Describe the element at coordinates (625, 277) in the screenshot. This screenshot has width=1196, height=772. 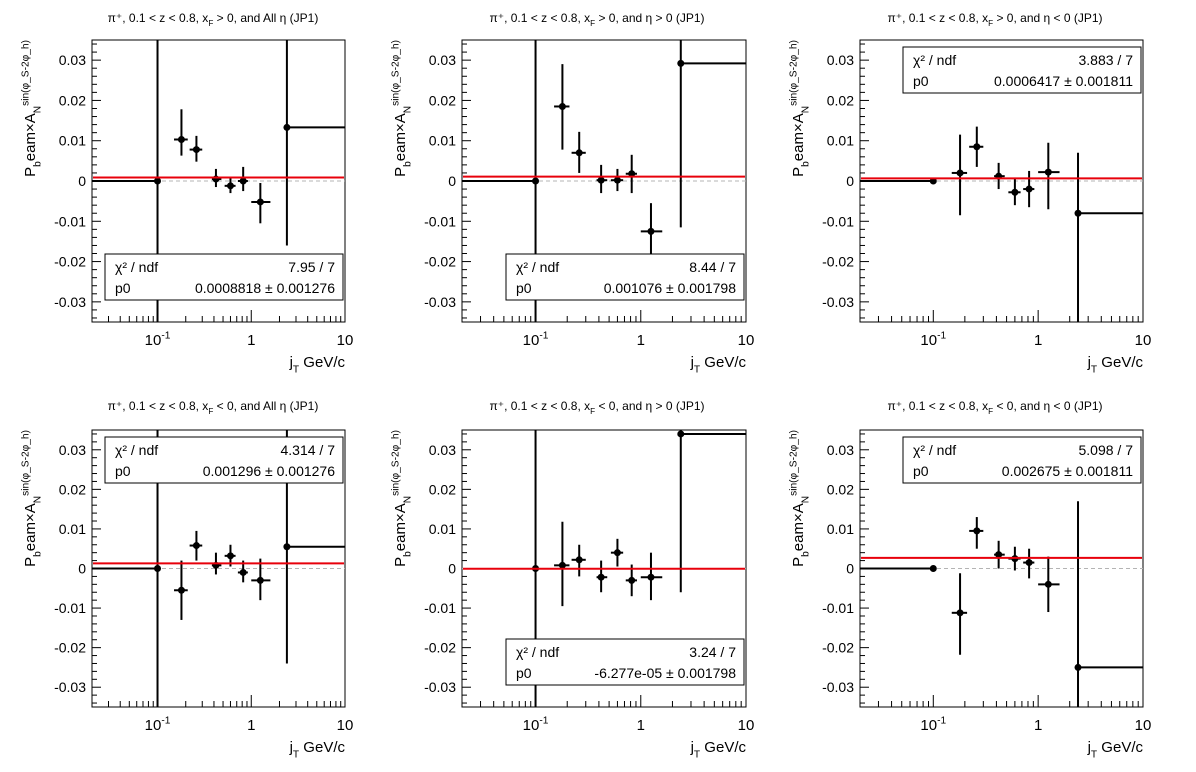
I see `stats-box: χ² / ndf 8.44 / 7 p0 0.001076 ± 0.001798` at that location.